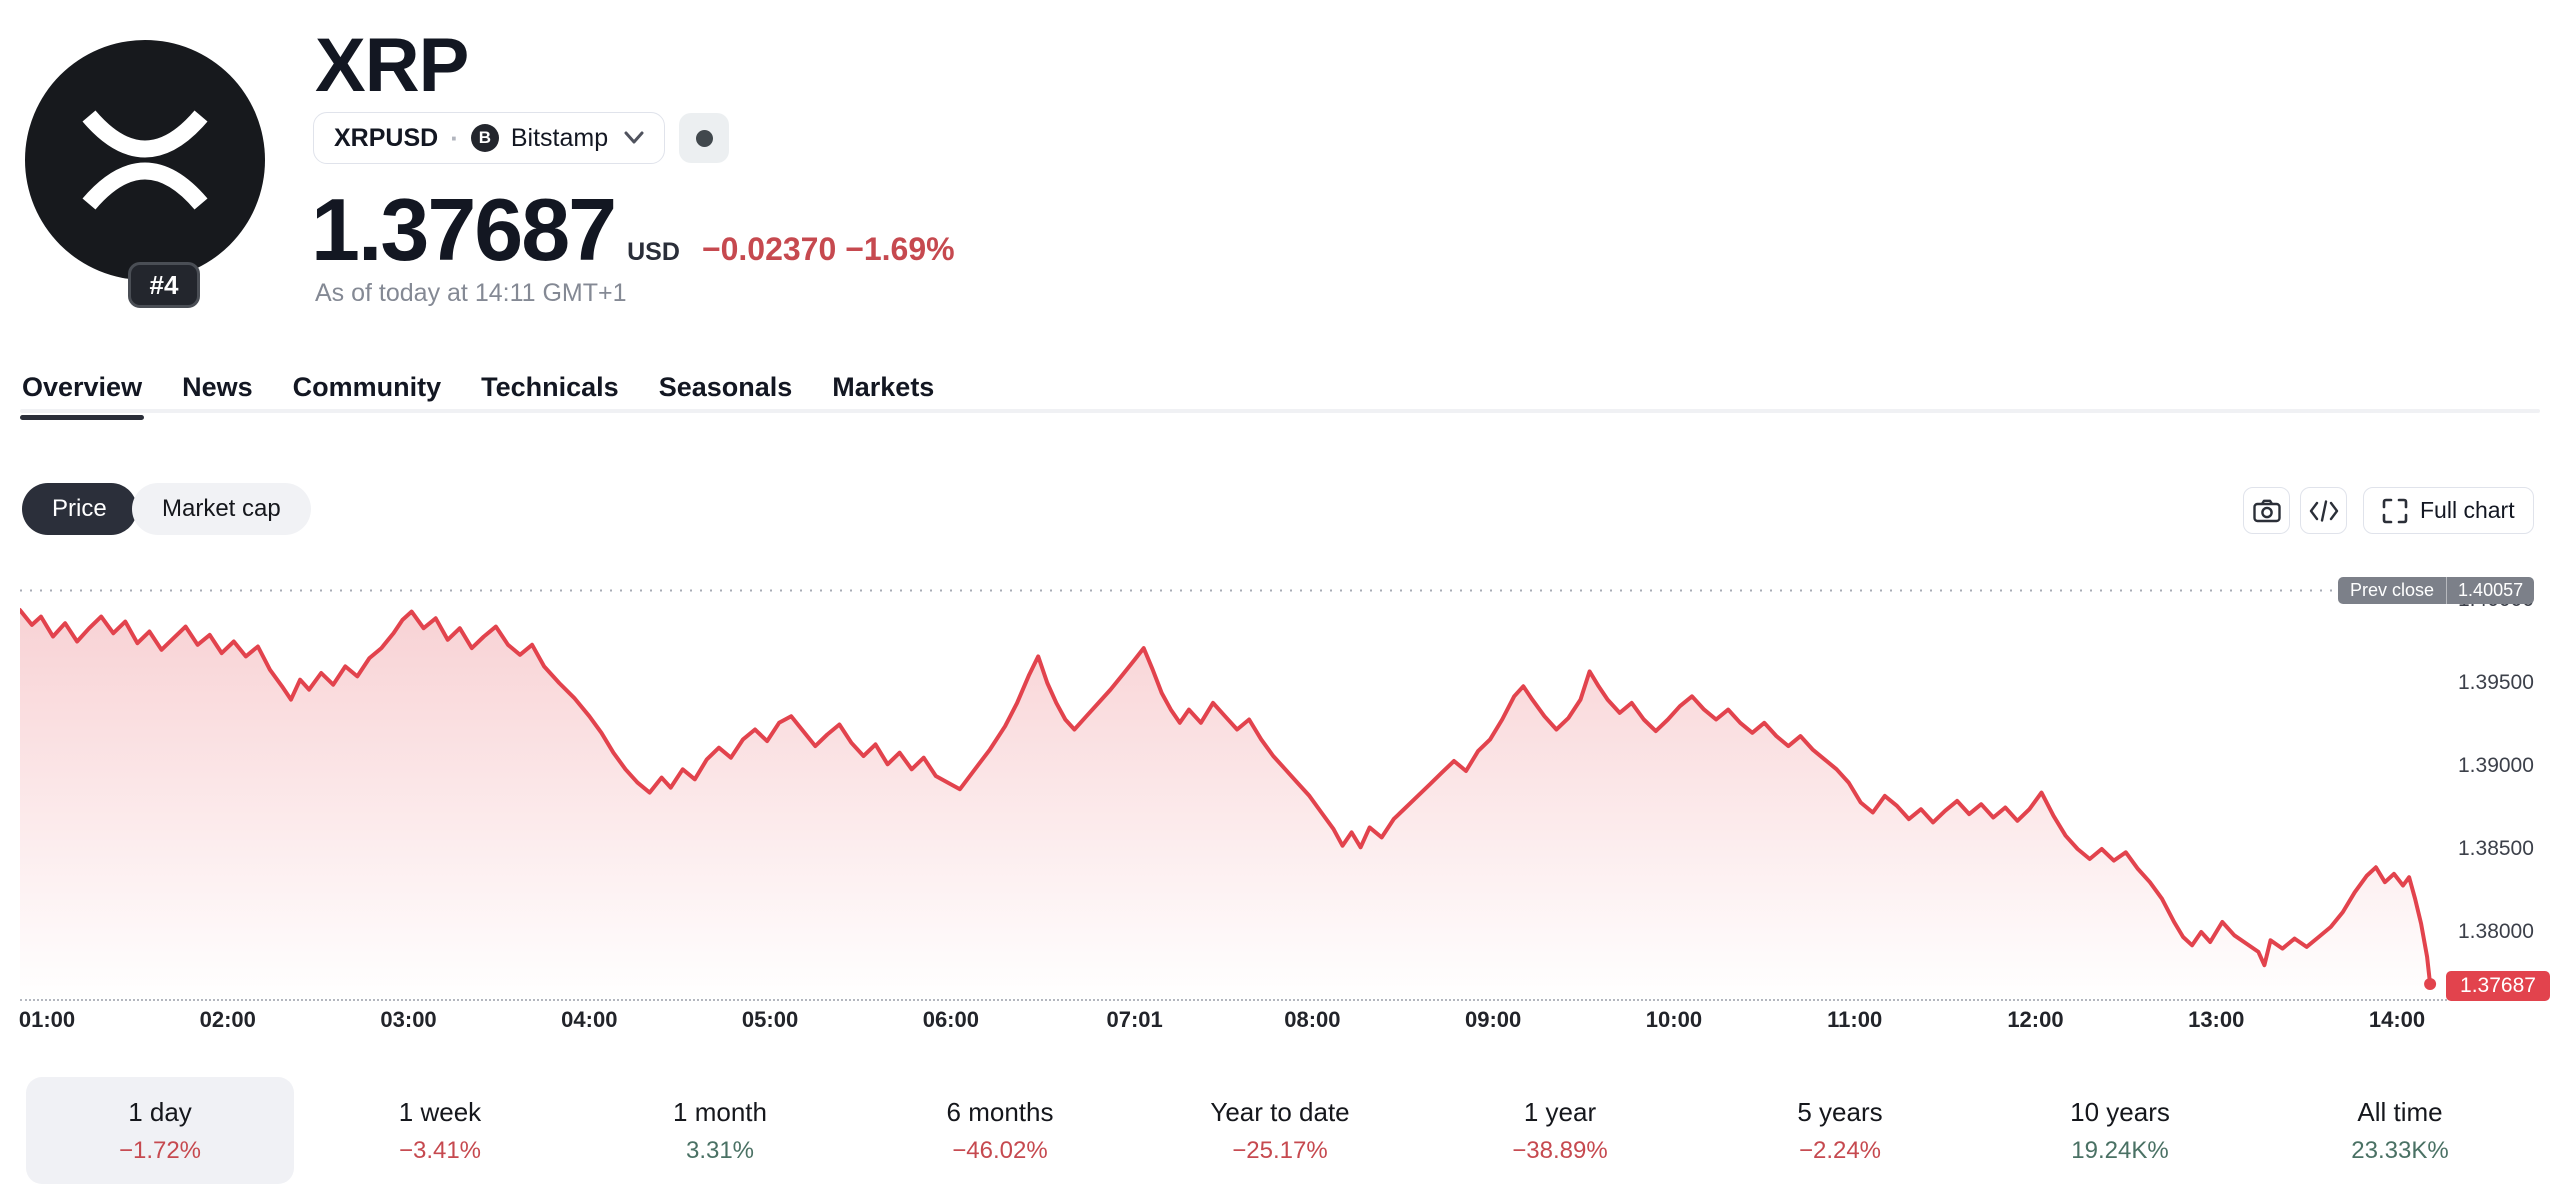 This screenshot has width=2560, height=1191. Describe the element at coordinates (900, 249) in the screenshot. I see `price-change-pct: −1.69%` at that location.